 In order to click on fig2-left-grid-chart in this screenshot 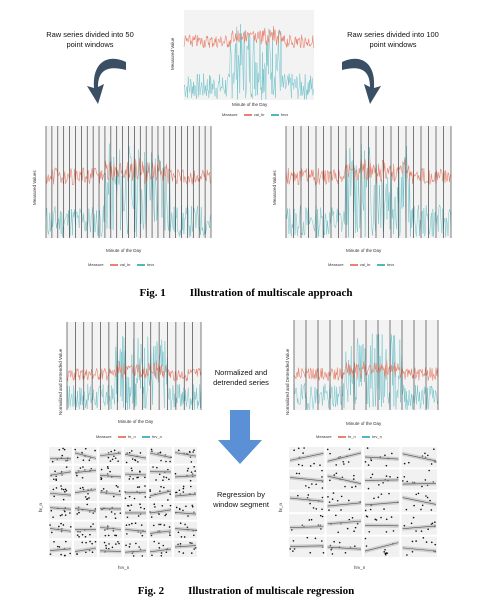, I will do `click(123, 502)`.